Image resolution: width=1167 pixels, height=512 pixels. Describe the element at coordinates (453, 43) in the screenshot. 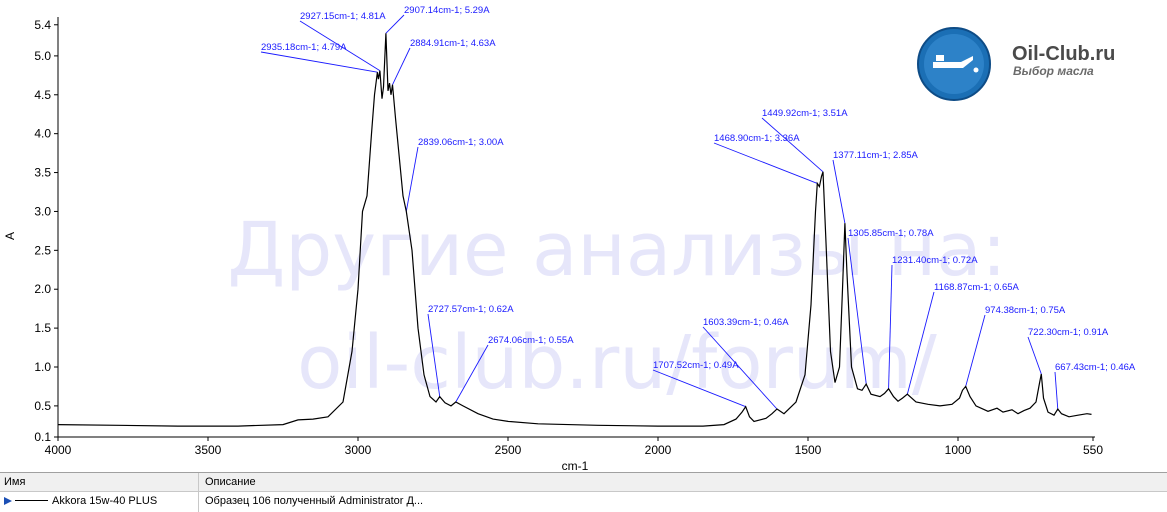

I see `annotation-label: 2884.91cm-1; 4.63A` at that location.